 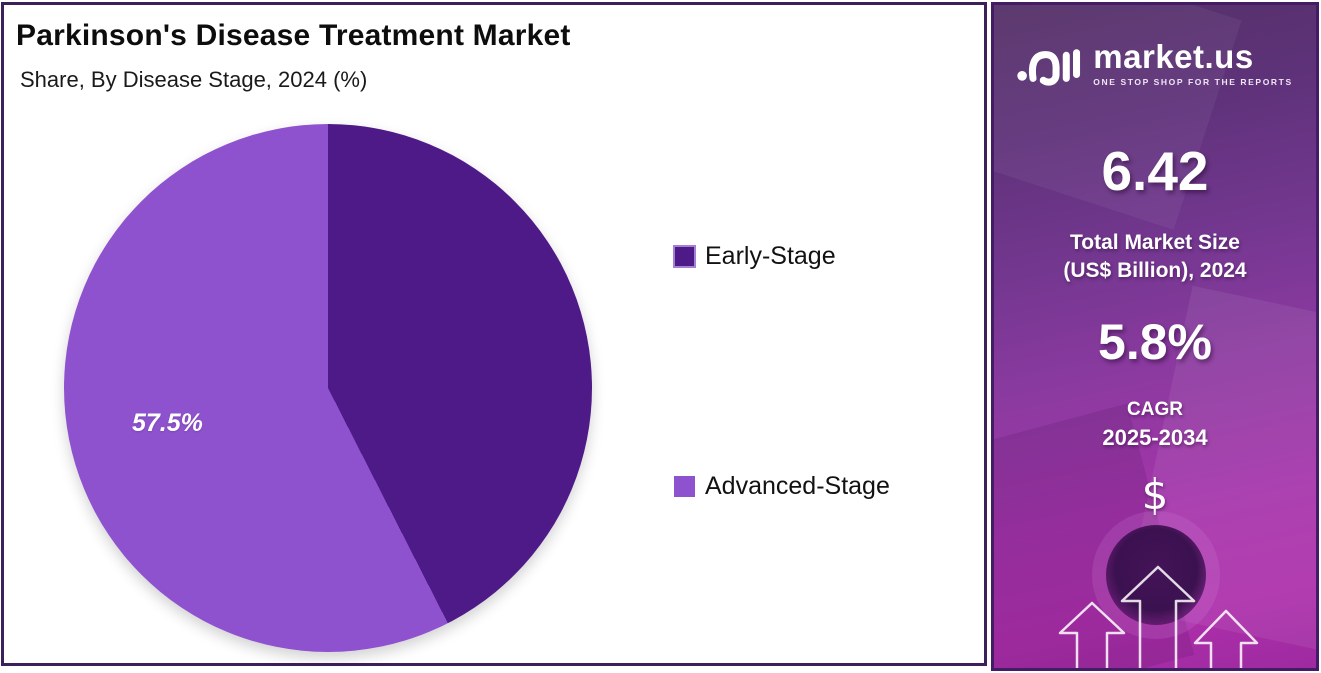 I want to click on legend-swatch-advanced-stage, so click(x=684, y=486).